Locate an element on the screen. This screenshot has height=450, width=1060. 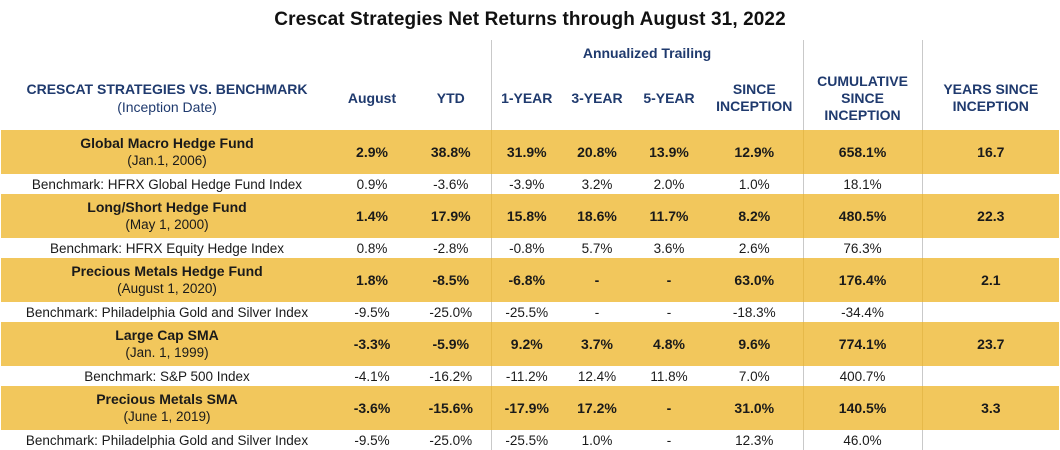
fund-name: Long/Short Hedge Fund is located at coordinates (167, 207).